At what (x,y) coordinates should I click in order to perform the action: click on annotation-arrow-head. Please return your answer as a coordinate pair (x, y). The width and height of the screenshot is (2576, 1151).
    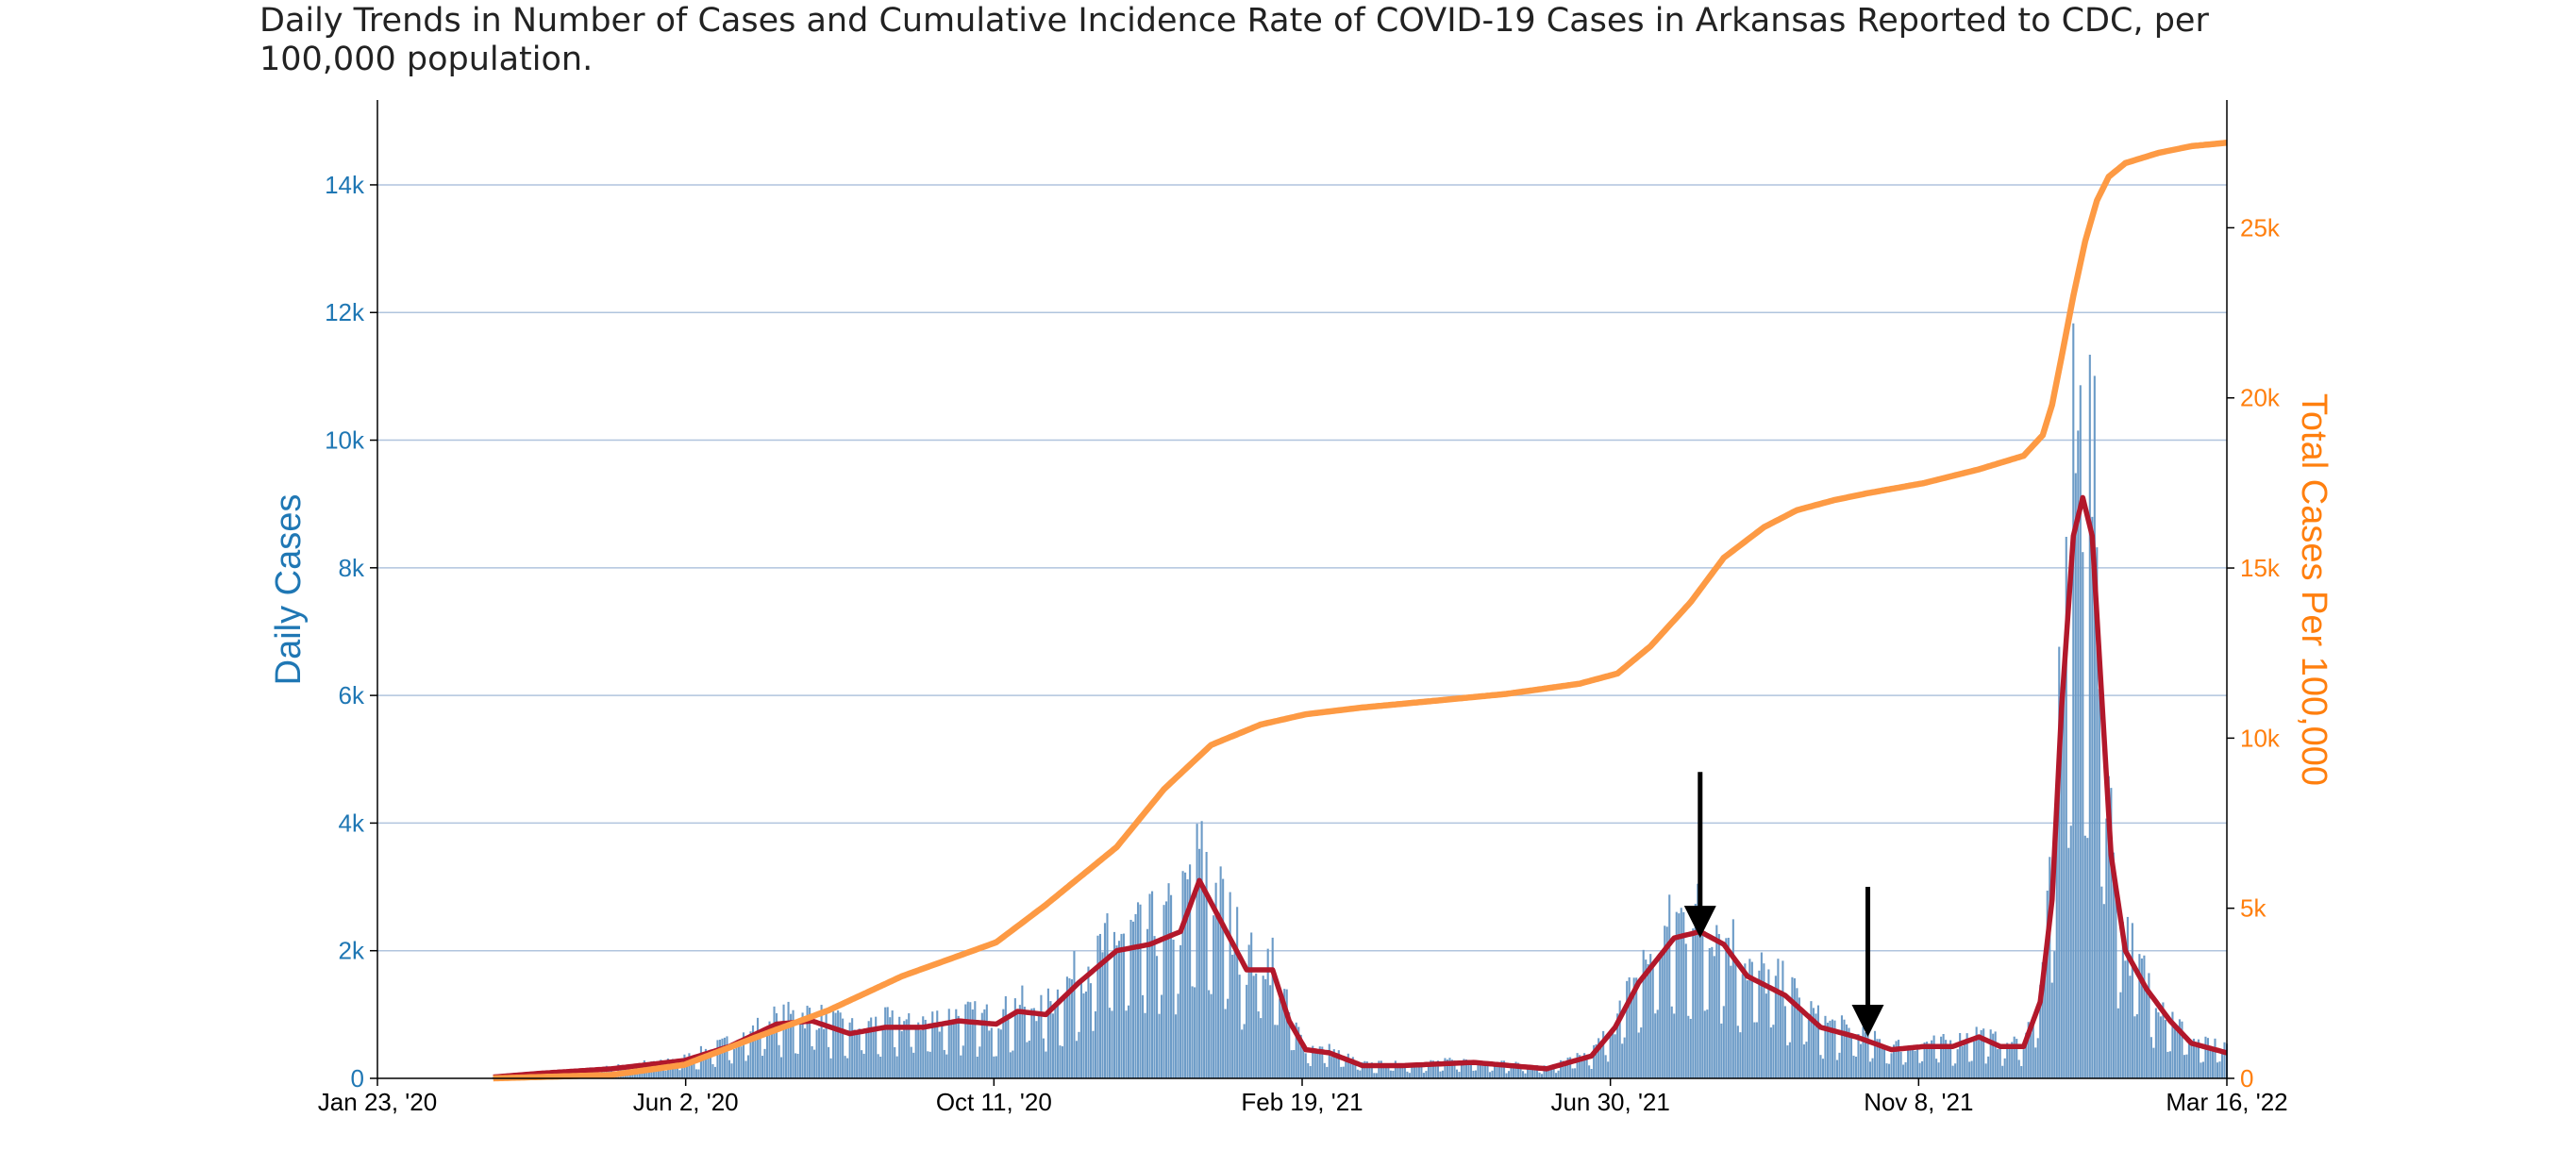
    Looking at the image, I should click on (1699, 923).